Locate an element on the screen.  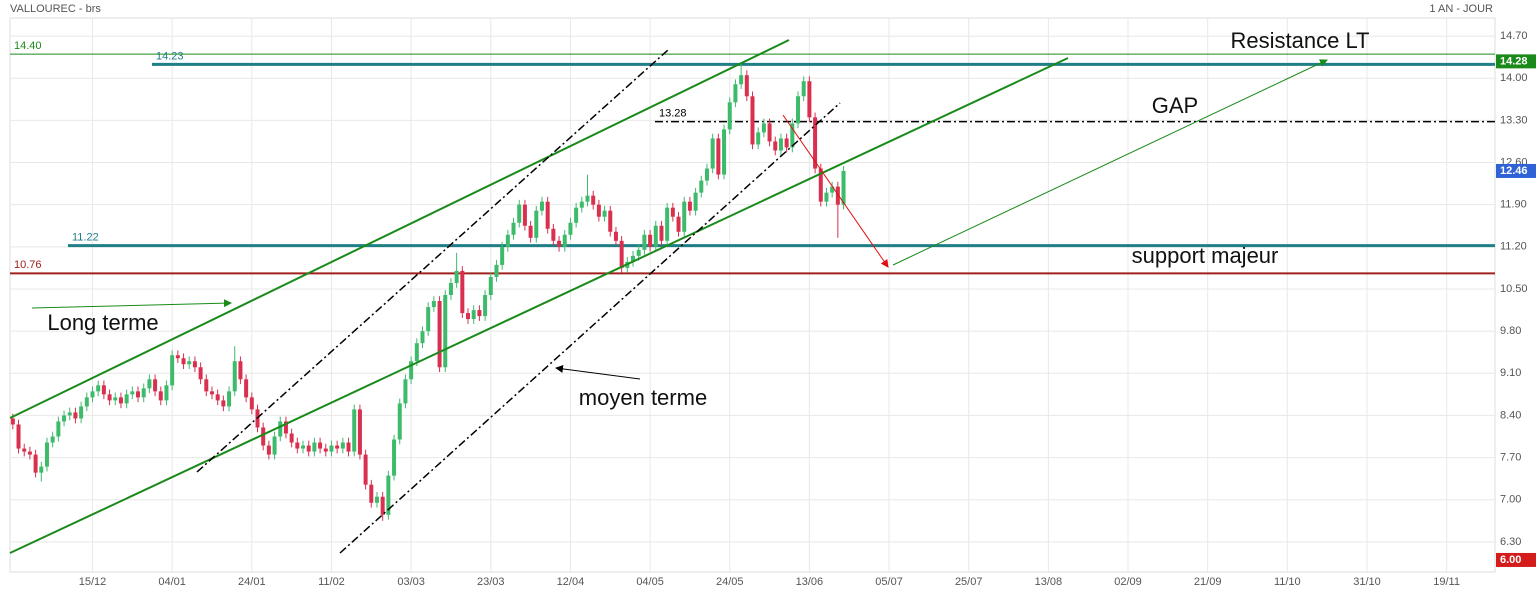
x-tick-label: 15/12 is located at coordinates (93, 582).